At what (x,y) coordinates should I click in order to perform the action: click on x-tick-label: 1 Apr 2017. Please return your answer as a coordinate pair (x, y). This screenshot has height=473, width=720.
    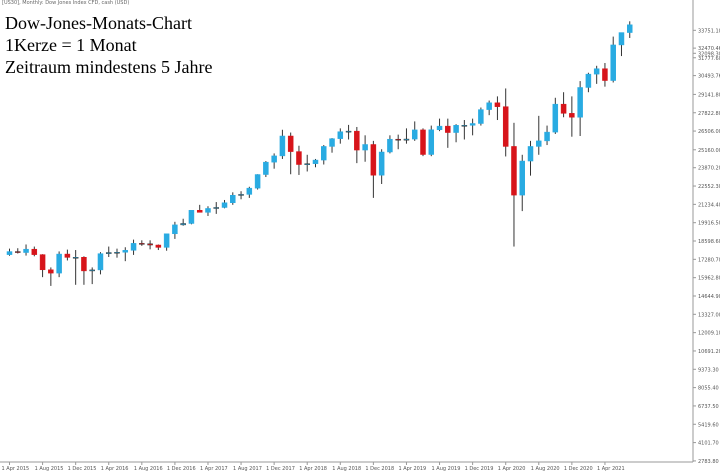
    Looking at the image, I should click on (214, 469).